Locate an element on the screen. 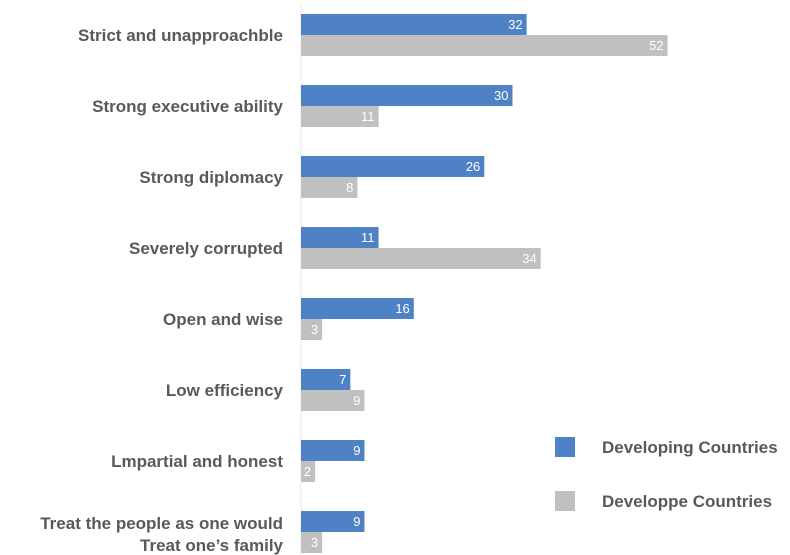 This screenshot has width=790, height=555. category-label-line: Low efficiency is located at coordinates (225, 390).